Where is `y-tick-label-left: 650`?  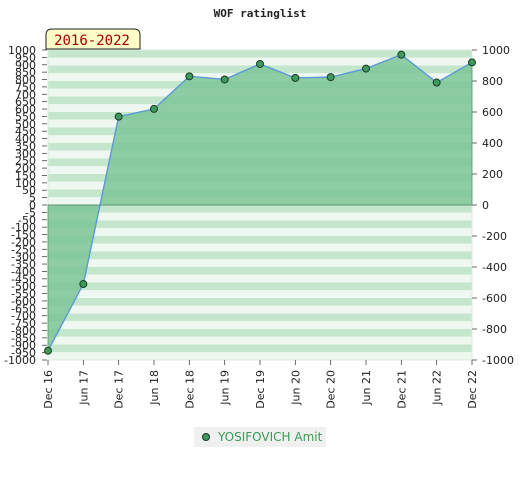
y-tick-label-left: 650 is located at coordinates (25, 102).